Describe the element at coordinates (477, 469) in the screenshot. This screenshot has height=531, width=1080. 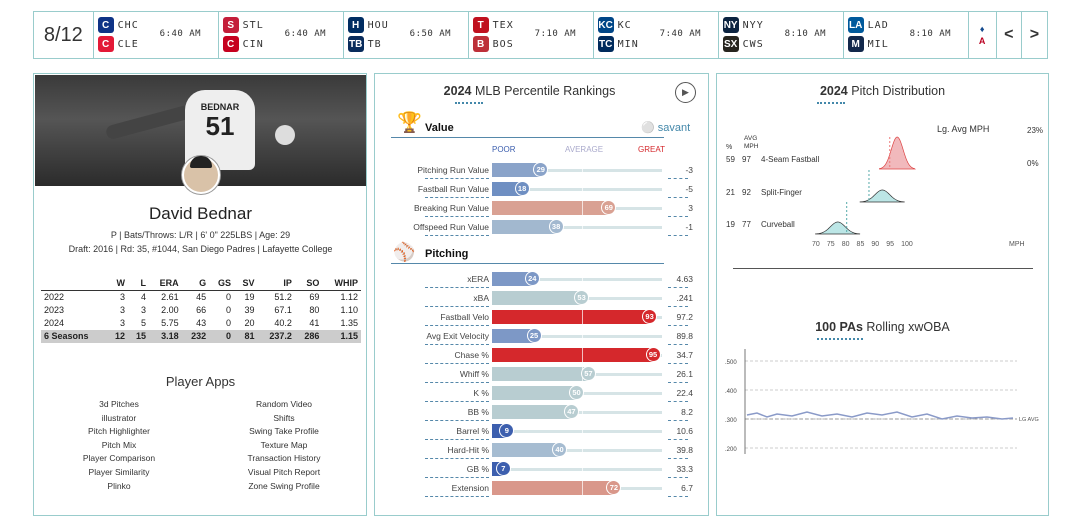
I see `percentile-label: GB %` at that location.